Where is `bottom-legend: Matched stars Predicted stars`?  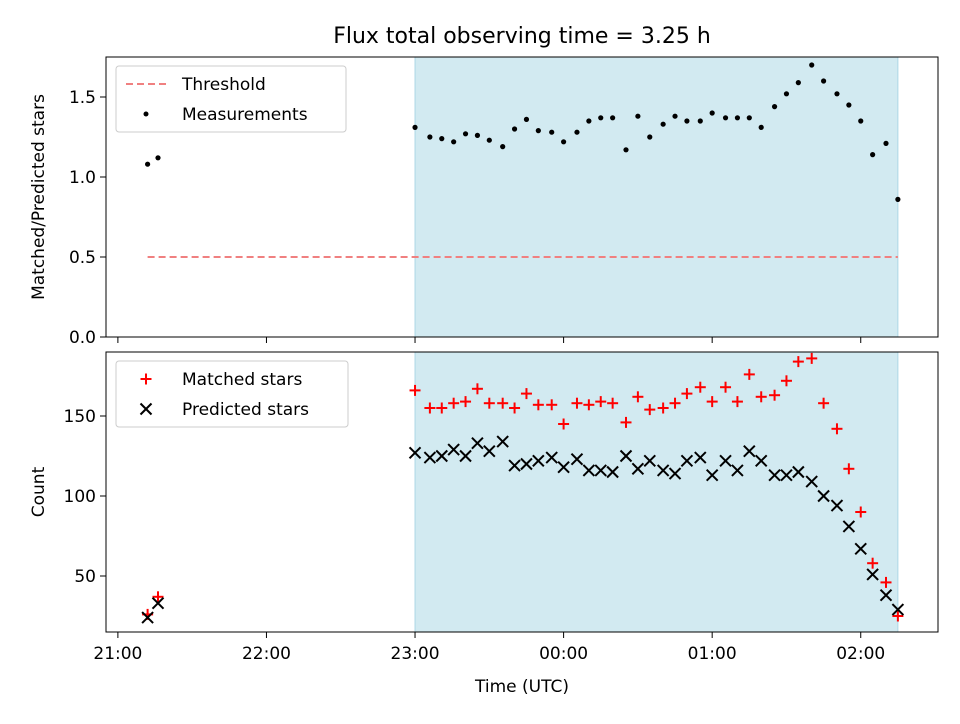 bottom-legend: Matched stars Predicted stars is located at coordinates (232, 394).